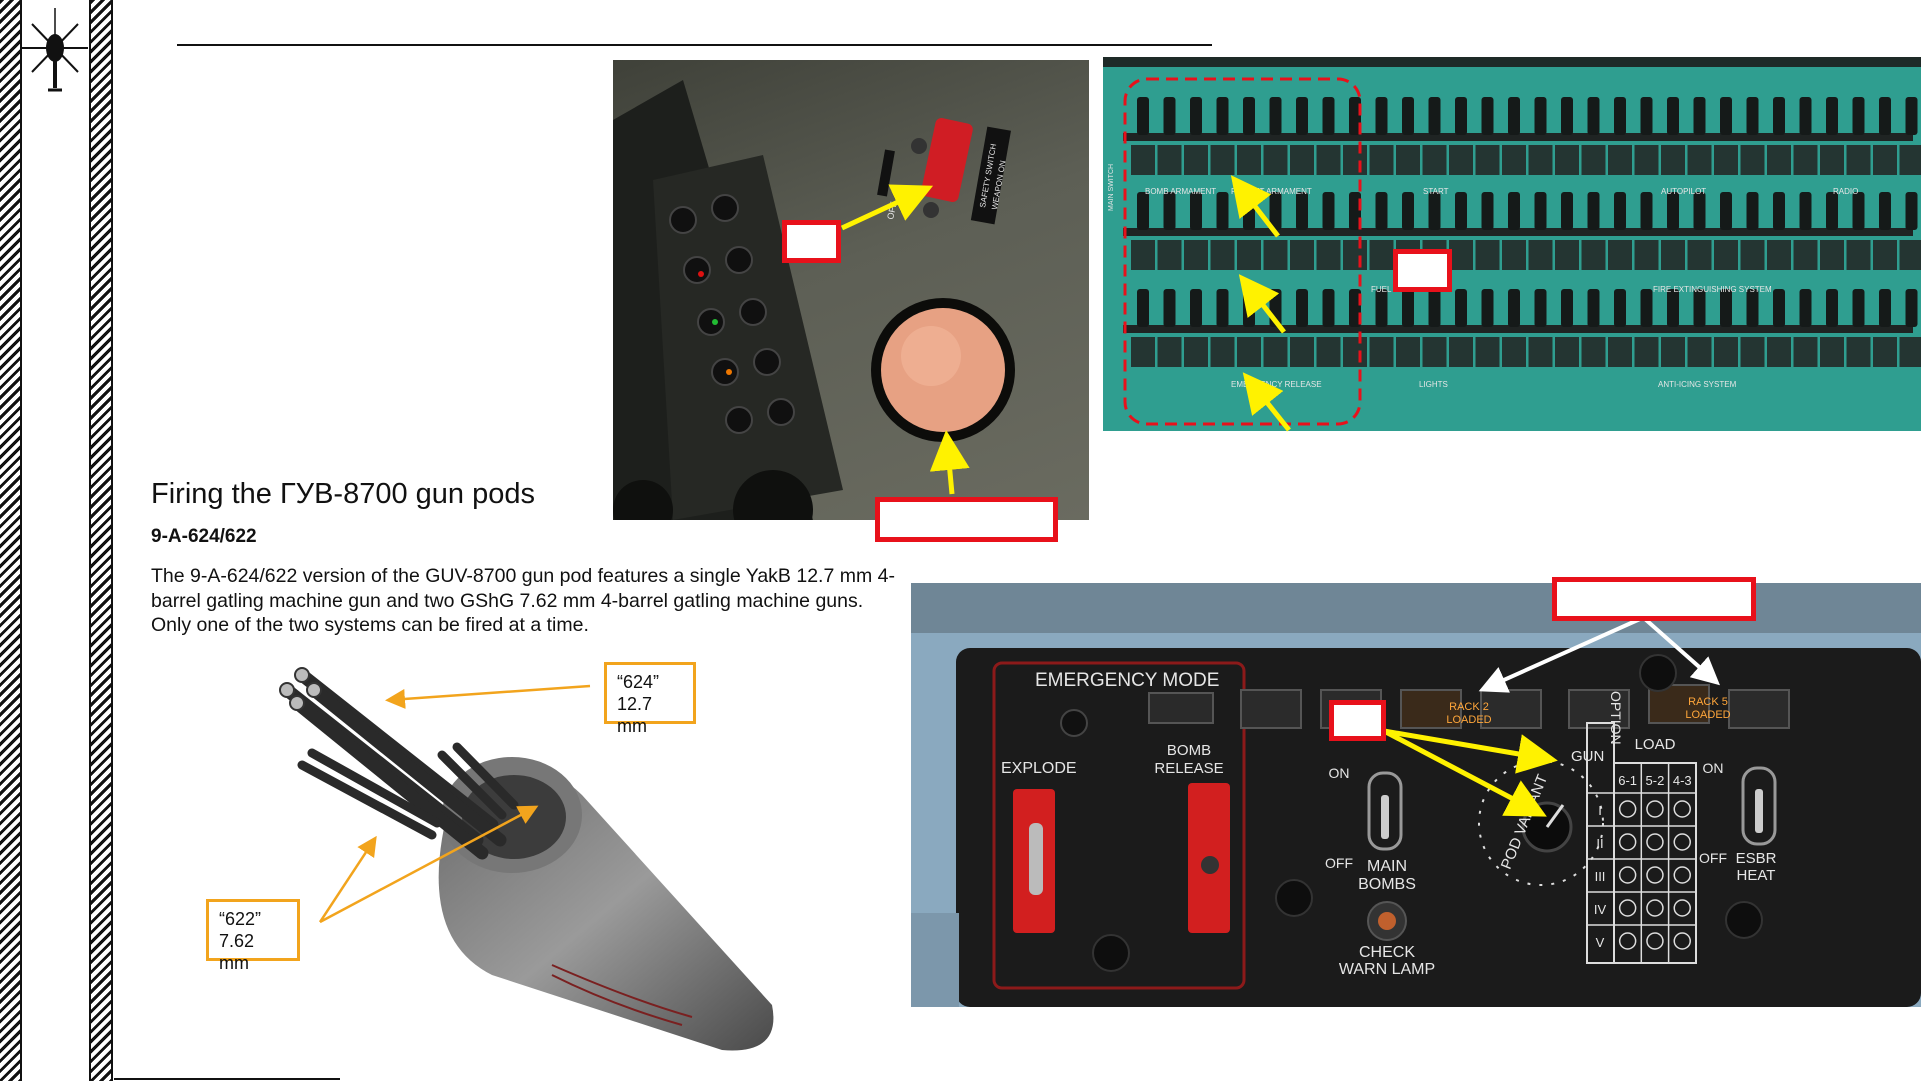  Describe the element at coordinates (1111, 187) in the screenshot. I see `main-switch-label: MAIN SWITCH` at that location.